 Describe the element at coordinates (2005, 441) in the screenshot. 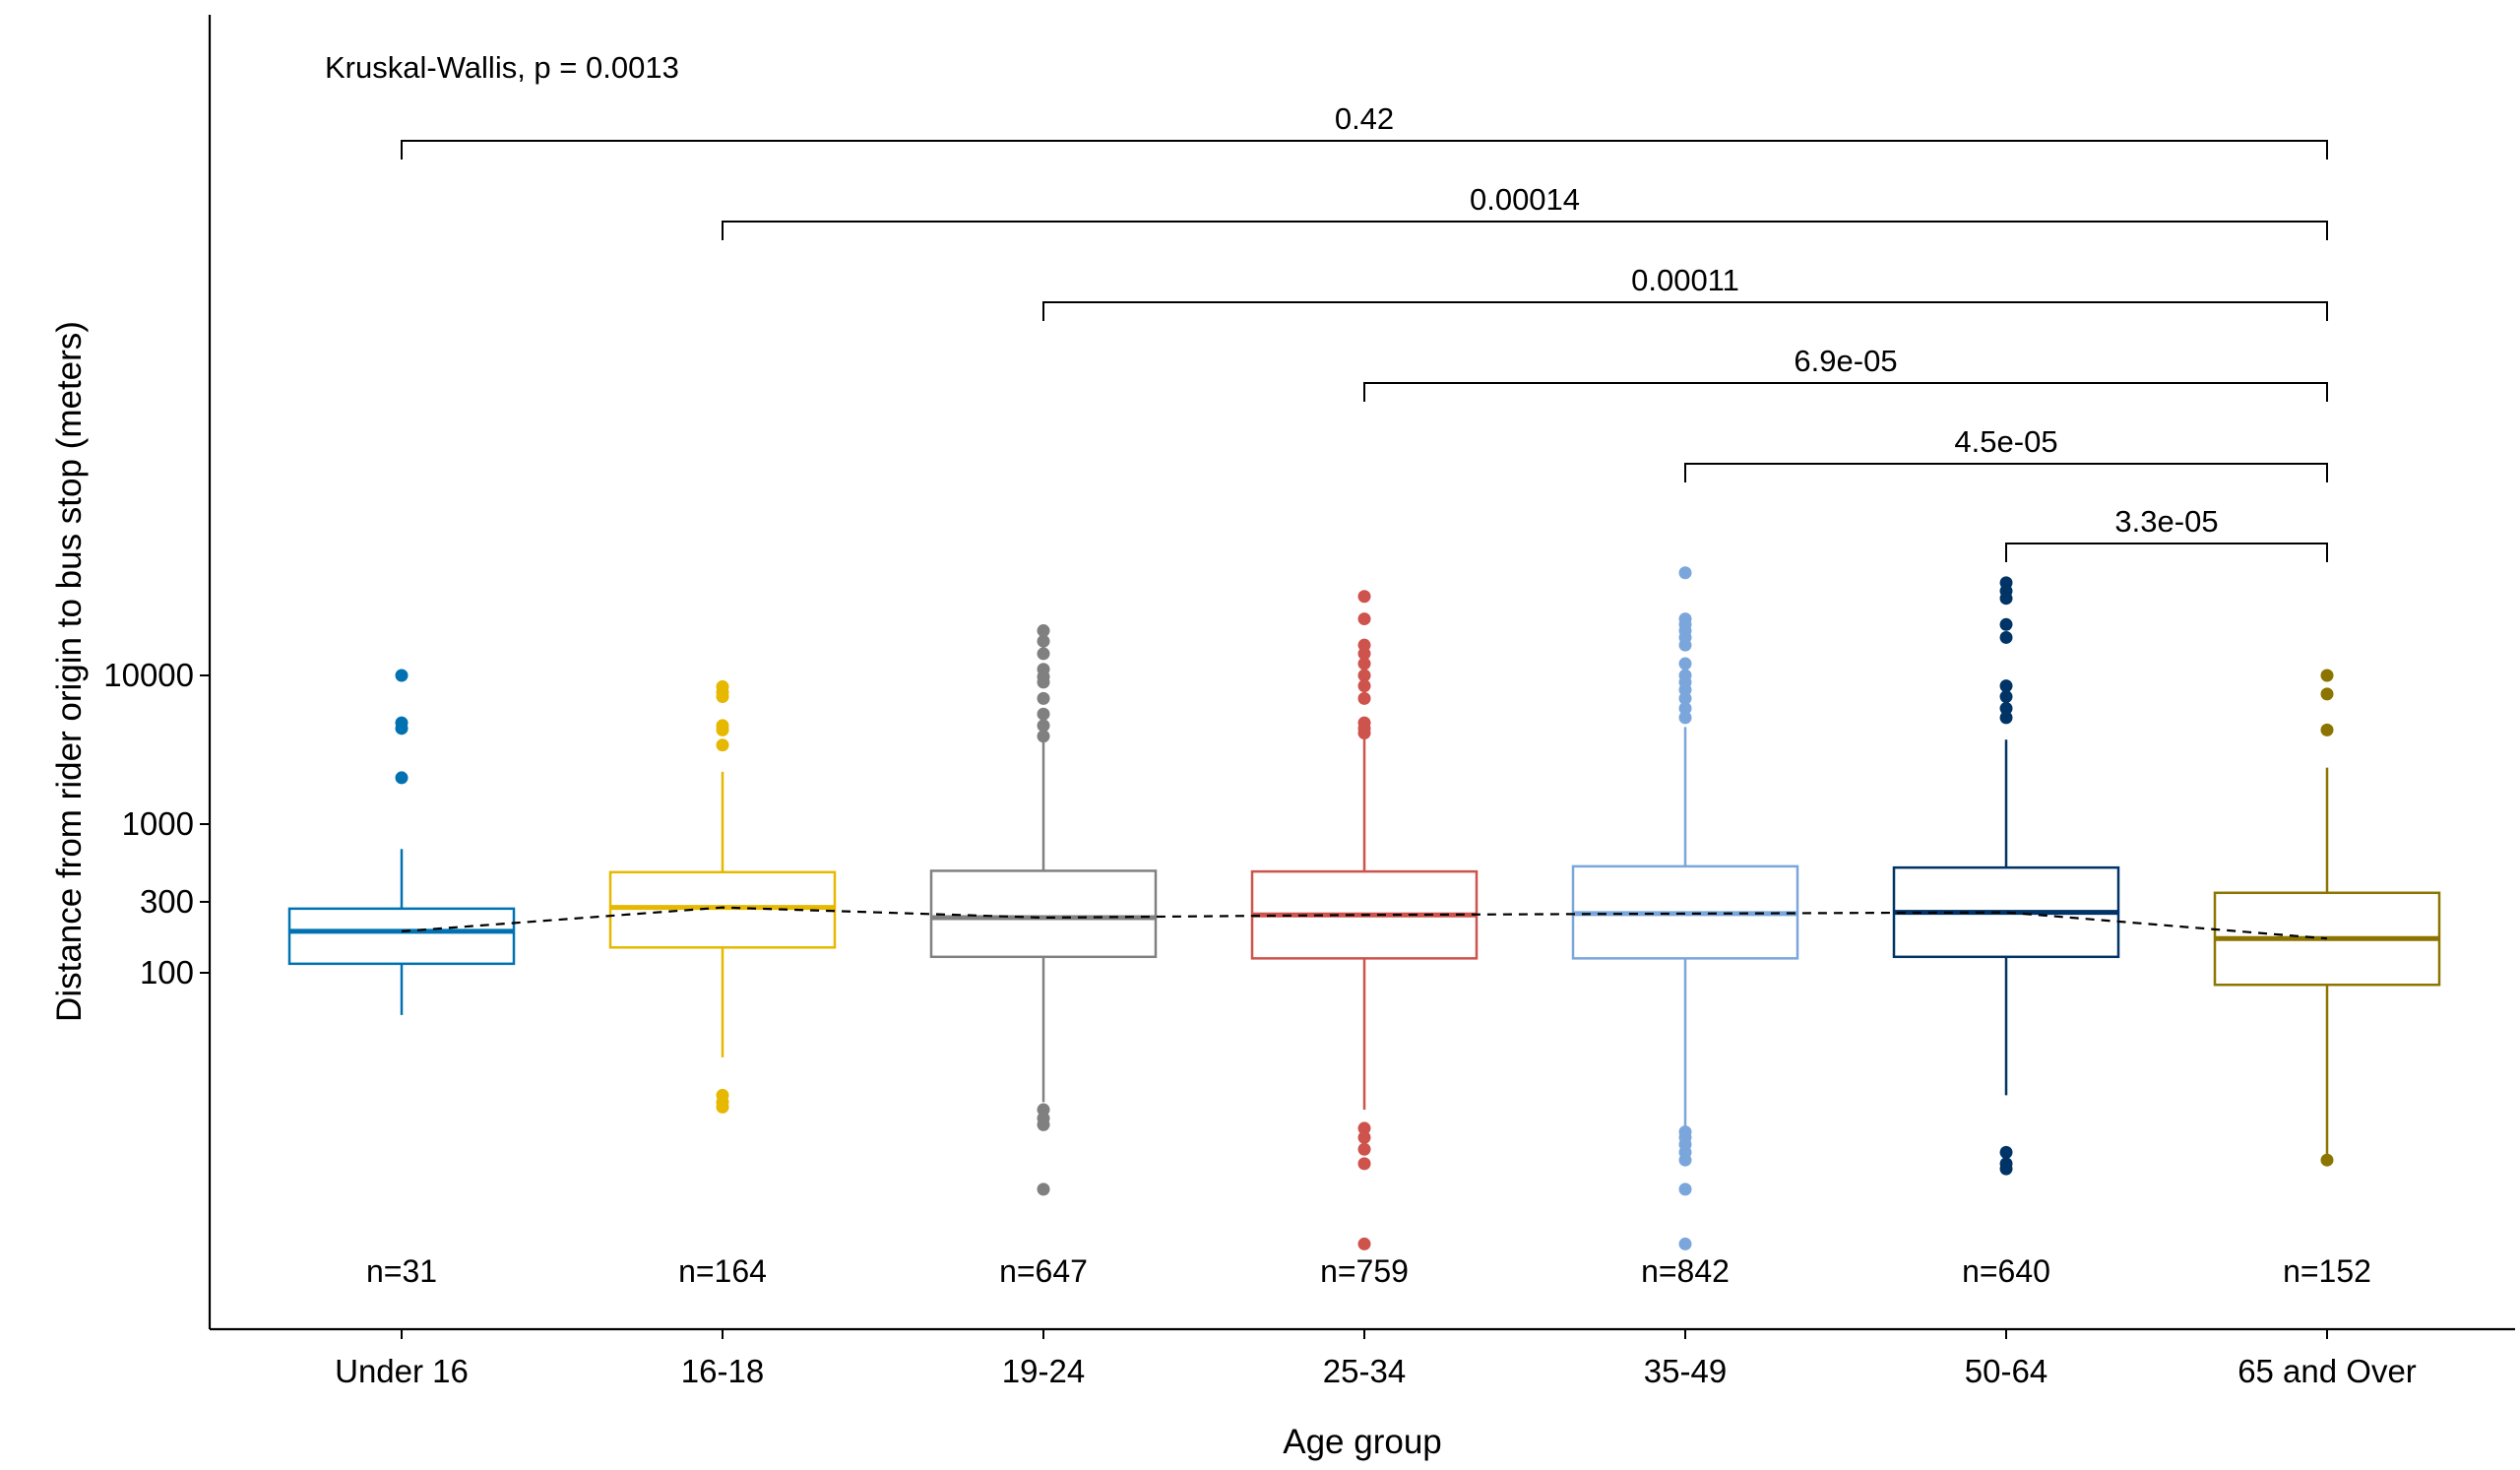

I see `p-value-label: 4.5e-05` at that location.